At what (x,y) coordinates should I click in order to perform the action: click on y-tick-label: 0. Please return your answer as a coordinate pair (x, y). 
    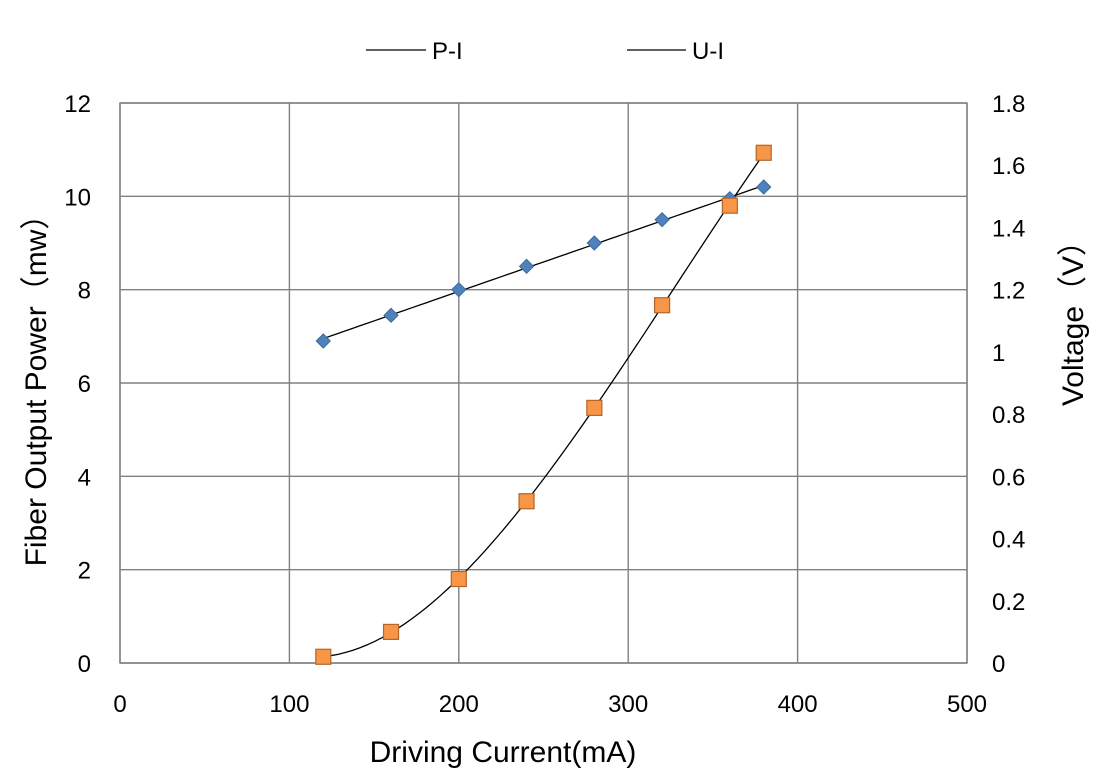
    Looking at the image, I should click on (84, 664).